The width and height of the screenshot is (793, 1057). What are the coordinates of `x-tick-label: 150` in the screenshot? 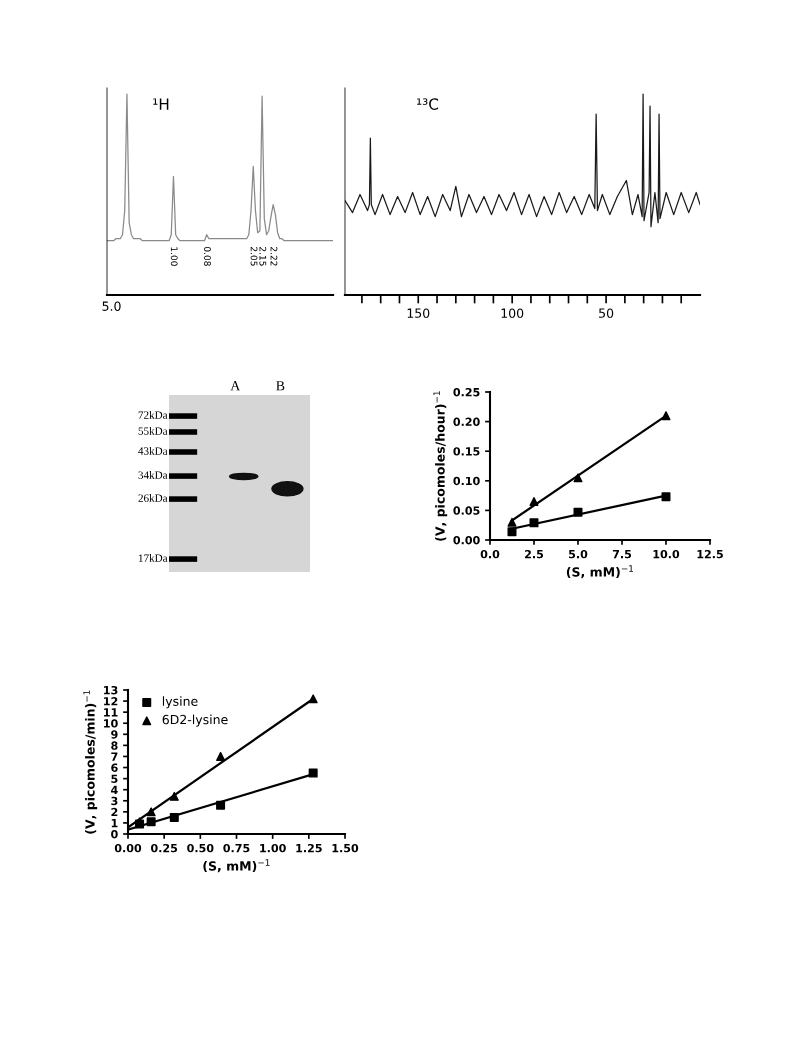 It's located at (418, 313).